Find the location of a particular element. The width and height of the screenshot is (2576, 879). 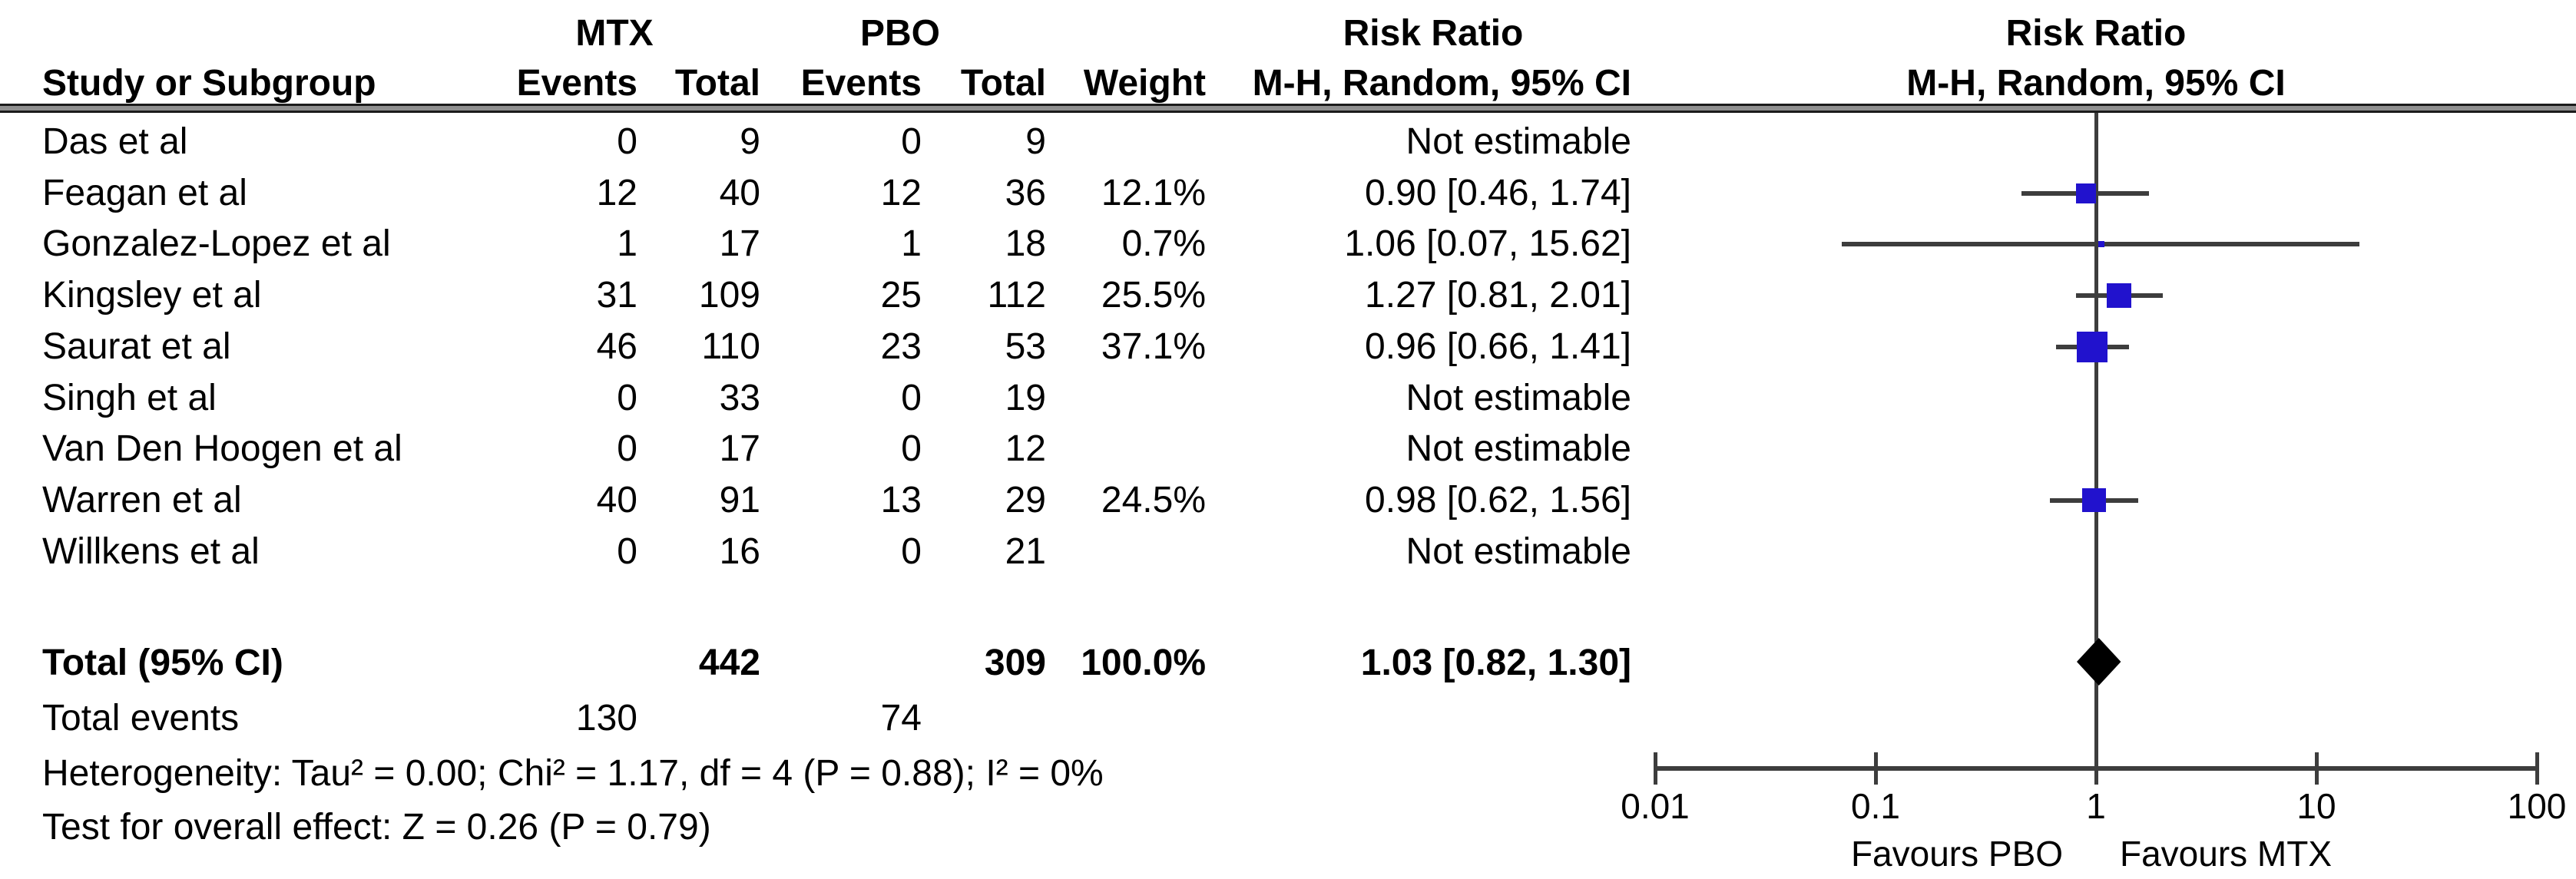

cell-pbo-events: 12 is located at coordinates (901, 192).